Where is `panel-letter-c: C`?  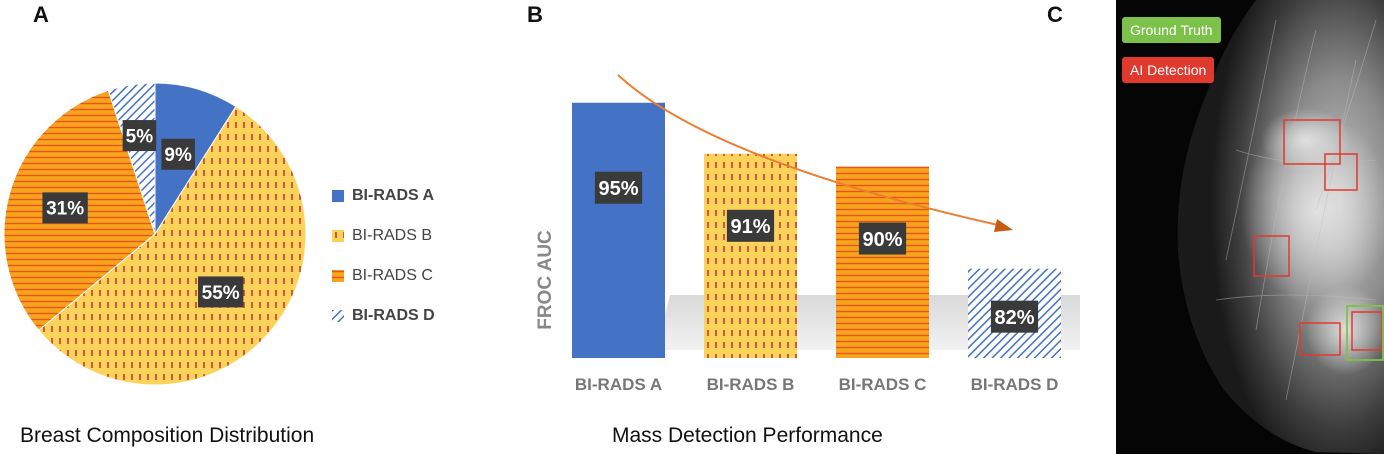 panel-letter-c: C is located at coordinates (1055, 14).